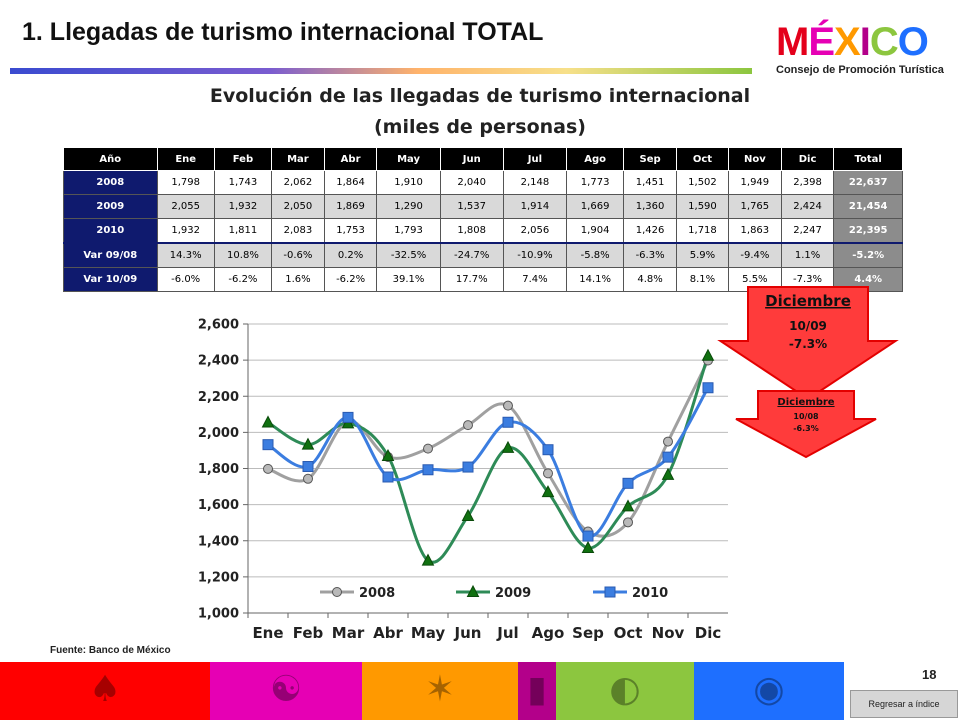 The height and width of the screenshot is (720, 960). I want to click on return-to-index-button: Regresar a índice, so click(904, 704).